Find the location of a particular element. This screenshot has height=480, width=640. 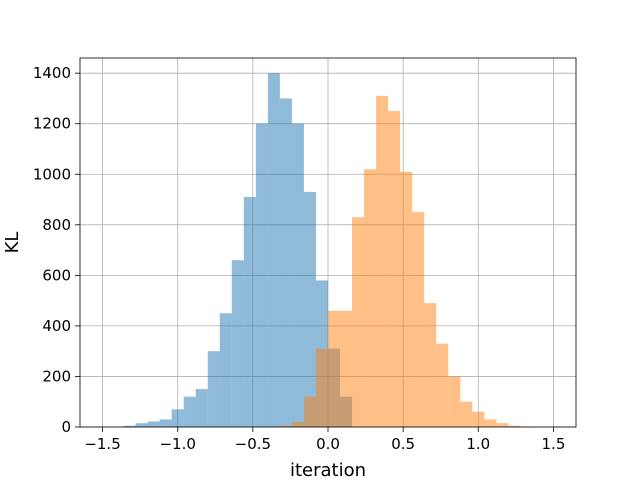

y-tick-label: 600 is located at coordinates (56, 275).